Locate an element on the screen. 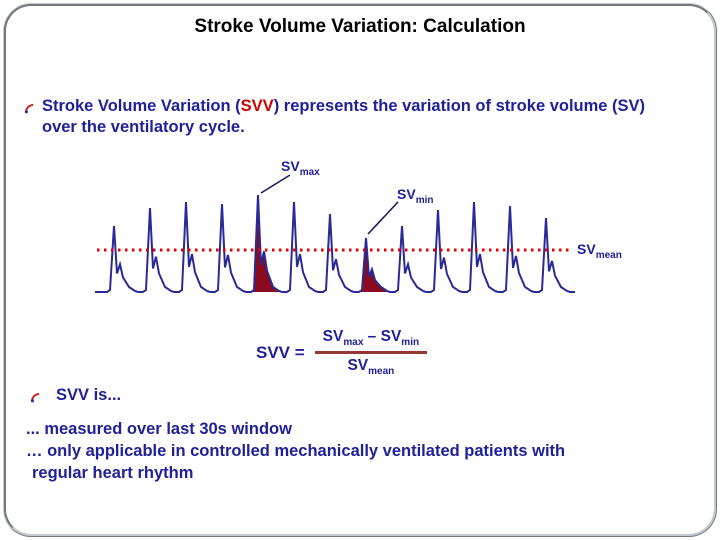 This screenshot has height=540, width=720. definition-pre: Stroke Volume Variation ( is located at coordinates (141, 106).